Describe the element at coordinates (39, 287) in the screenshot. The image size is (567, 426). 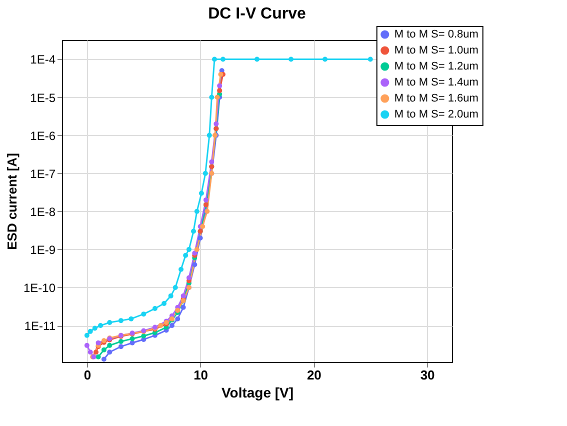
I see `y-tick-label: 1E-10` at that location.